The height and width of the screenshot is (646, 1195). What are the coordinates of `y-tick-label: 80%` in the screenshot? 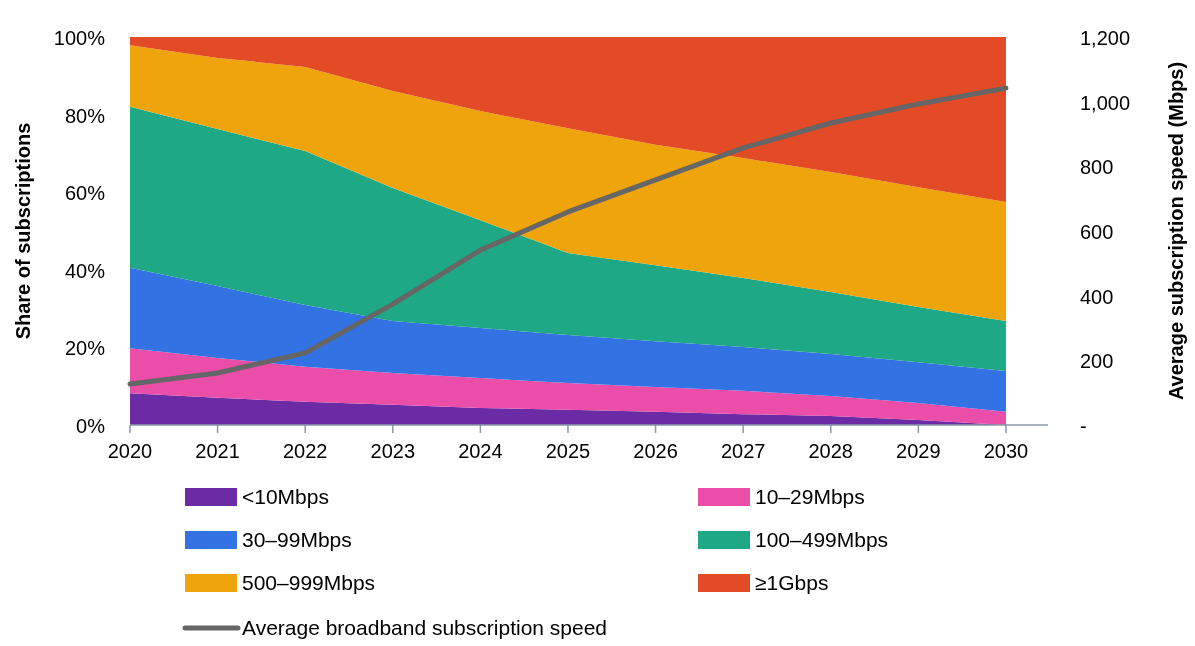 It's located at (85, 115).